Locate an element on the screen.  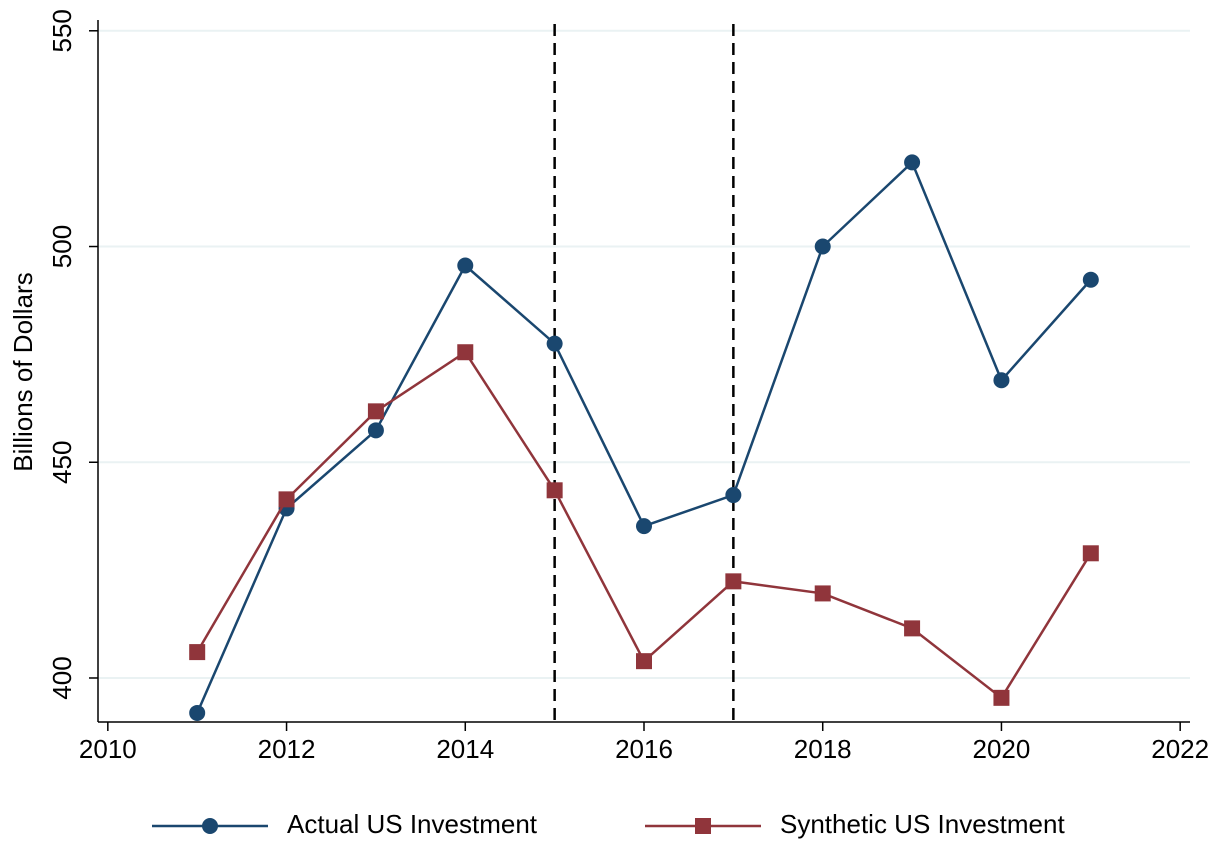
x-tick-label: 2014 is located at coordinates (465, 749).